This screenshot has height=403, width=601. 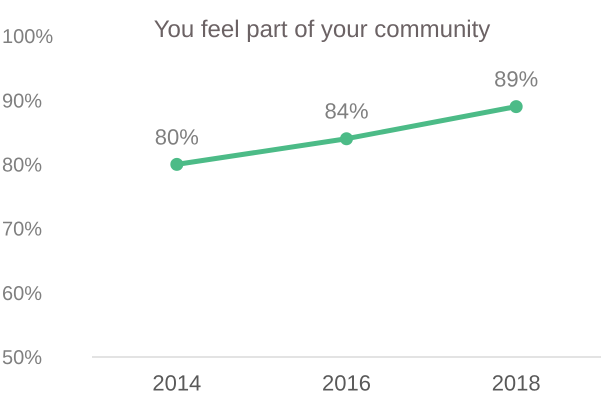 What do you see at coordinates (346, 111) in the screenshot?
I see `data-label: 84%` at bounding box center [346, 111].